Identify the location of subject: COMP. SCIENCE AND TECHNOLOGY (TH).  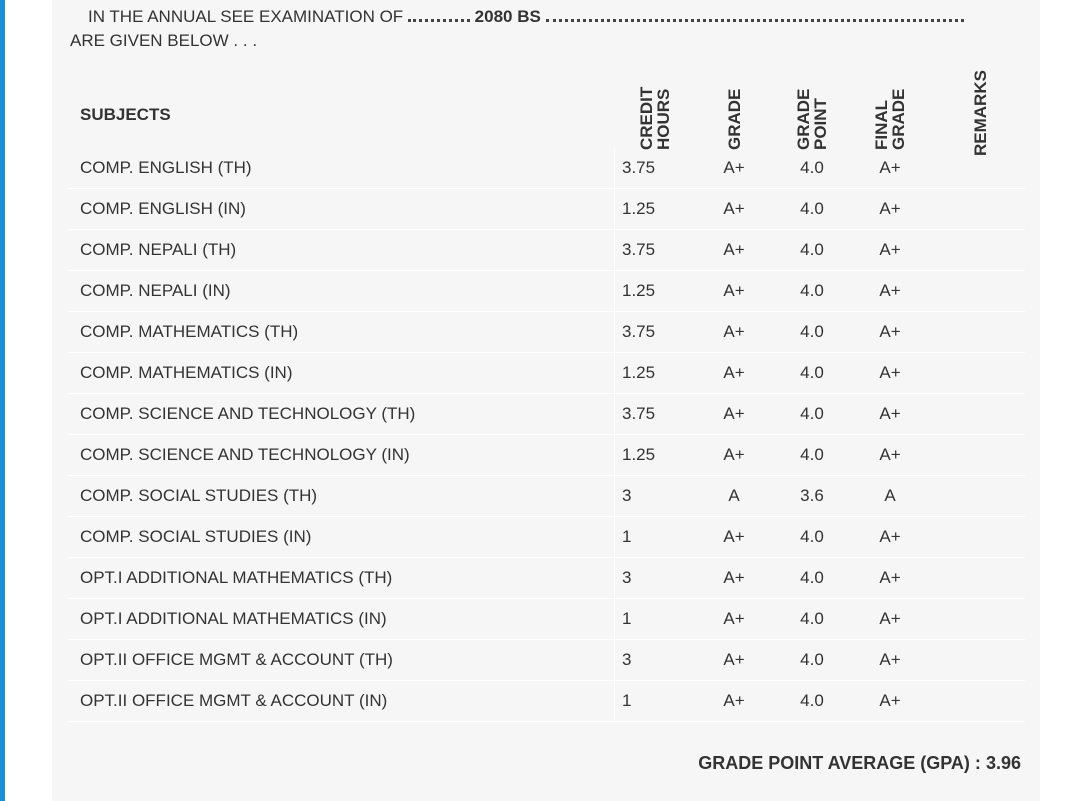
(248, 413).